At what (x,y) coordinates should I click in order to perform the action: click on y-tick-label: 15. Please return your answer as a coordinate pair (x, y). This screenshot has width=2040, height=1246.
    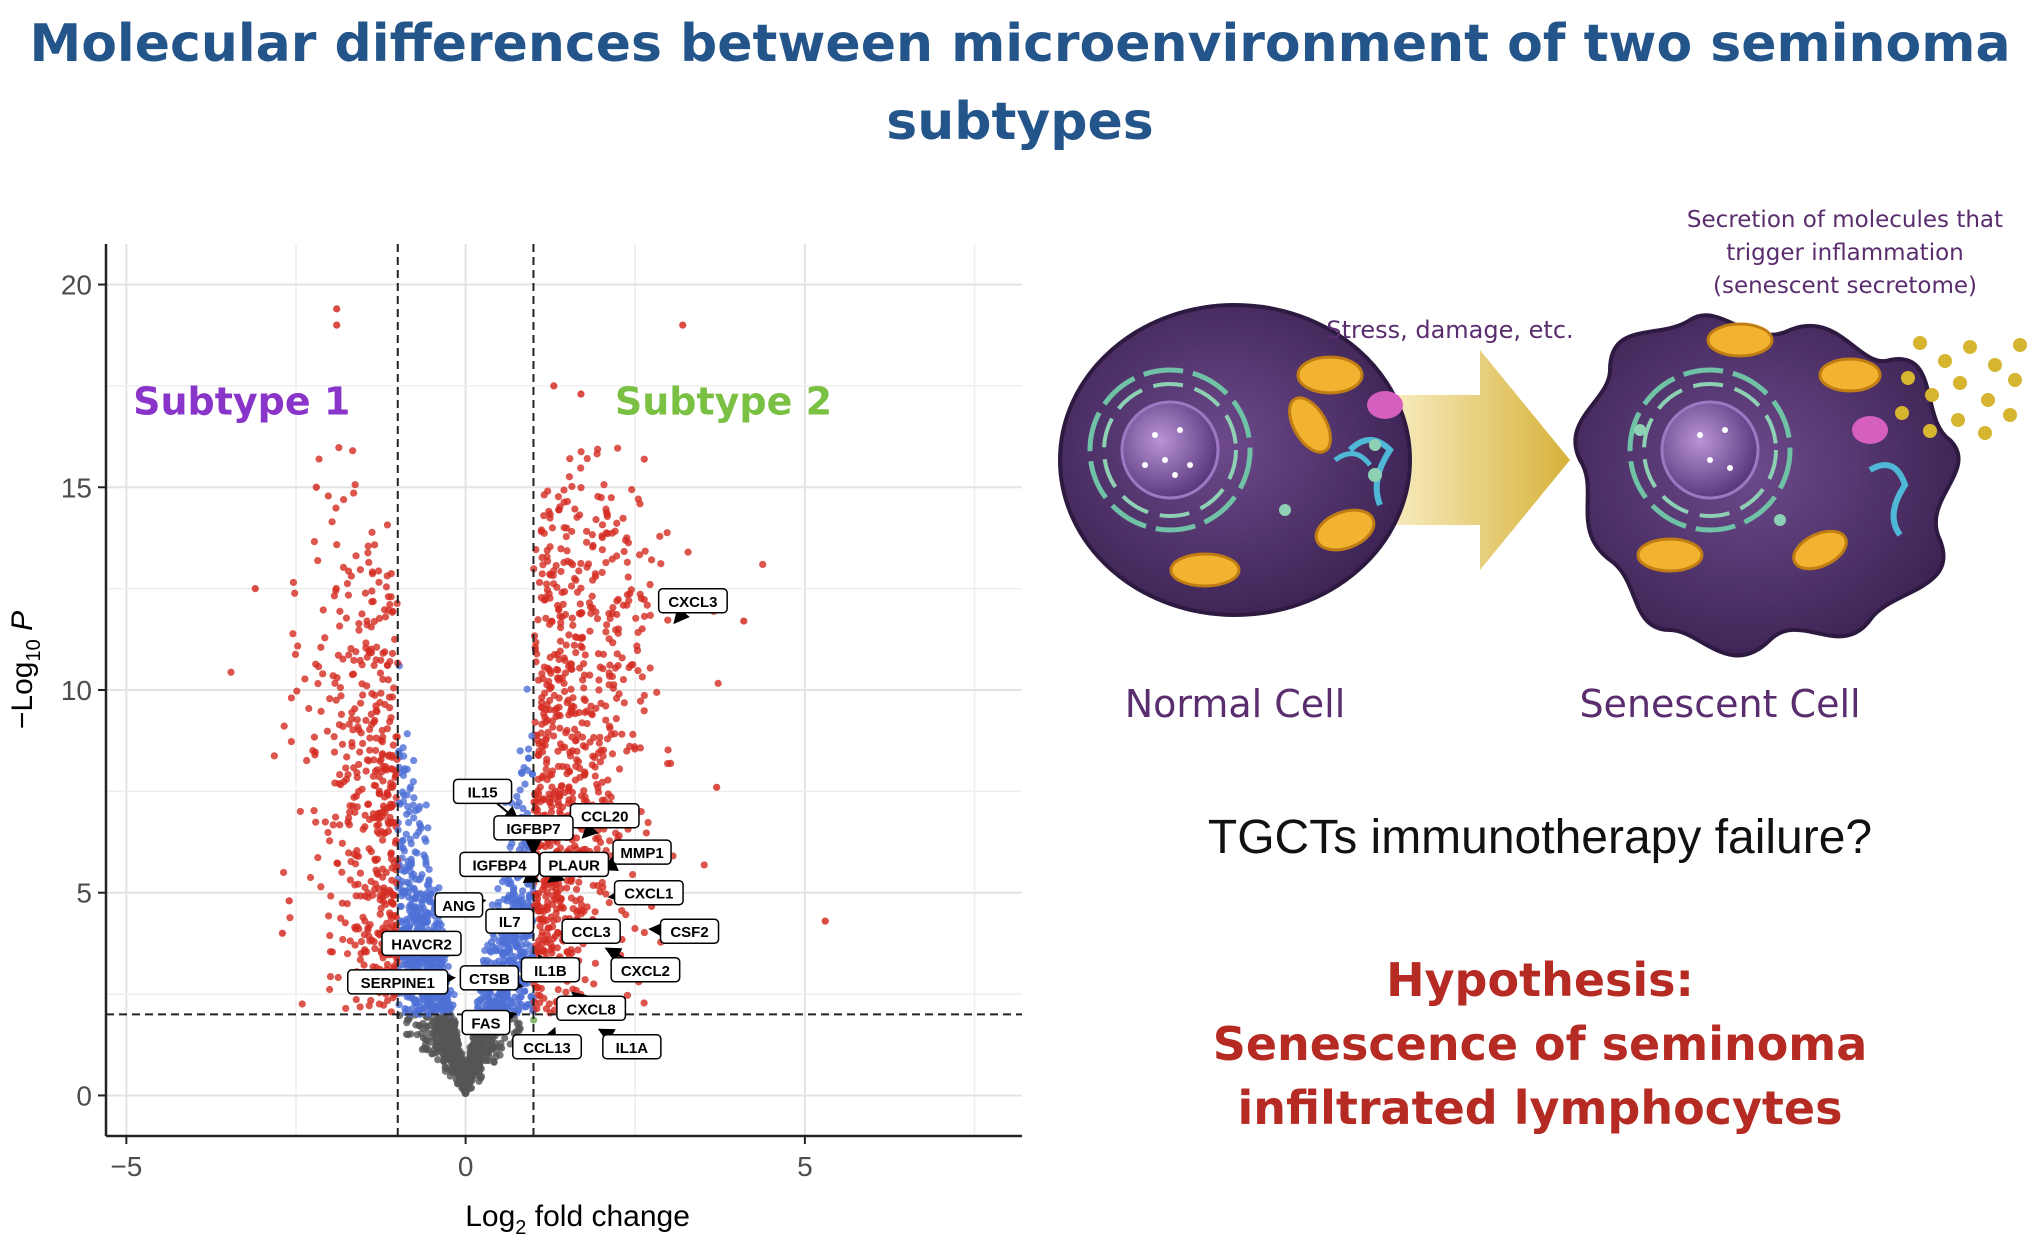
    Looking at the image, I should click on (76, 487).